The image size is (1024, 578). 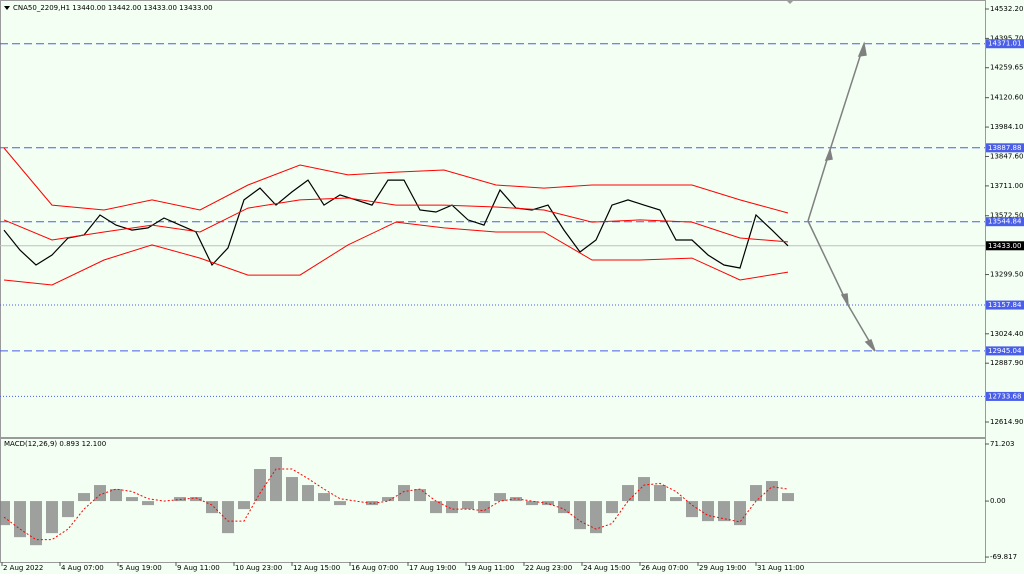 I want to click on y-tick-label: 13984.10, so click(x=1006, y=127).